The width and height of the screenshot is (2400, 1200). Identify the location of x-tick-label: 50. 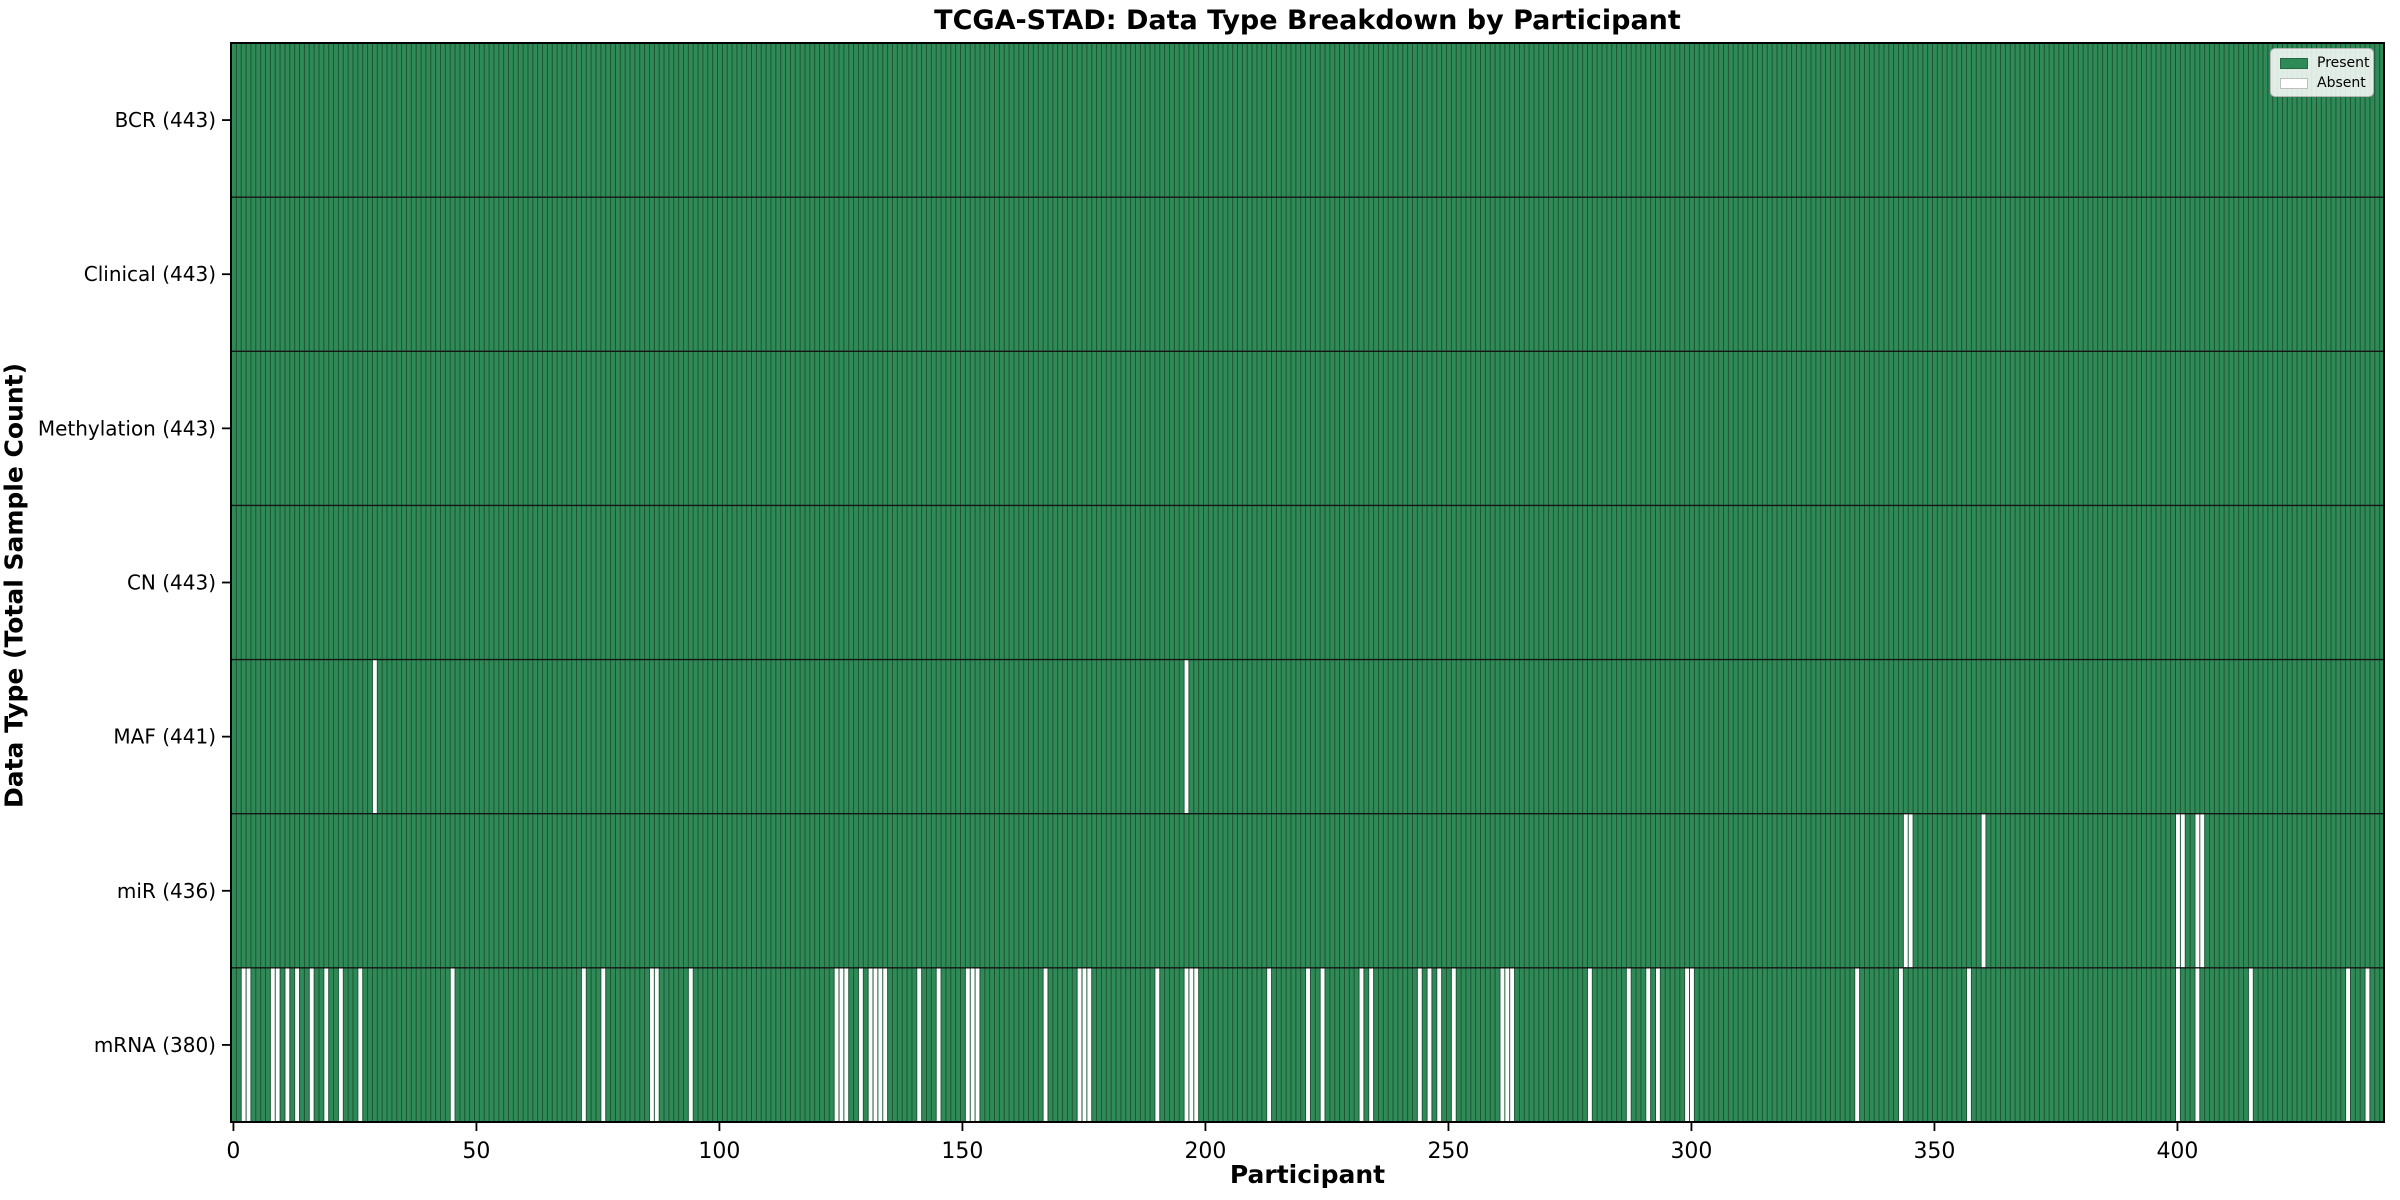
(476, 1151).